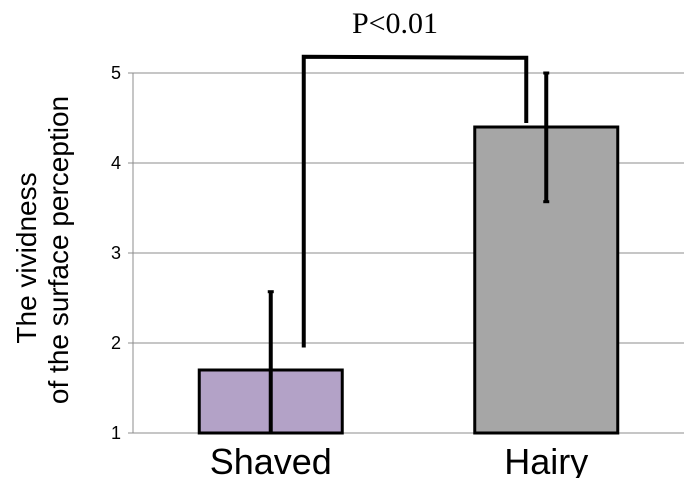 The image size is (686, 478). I want to click on y-tick-label: 2, so click(116, 343).